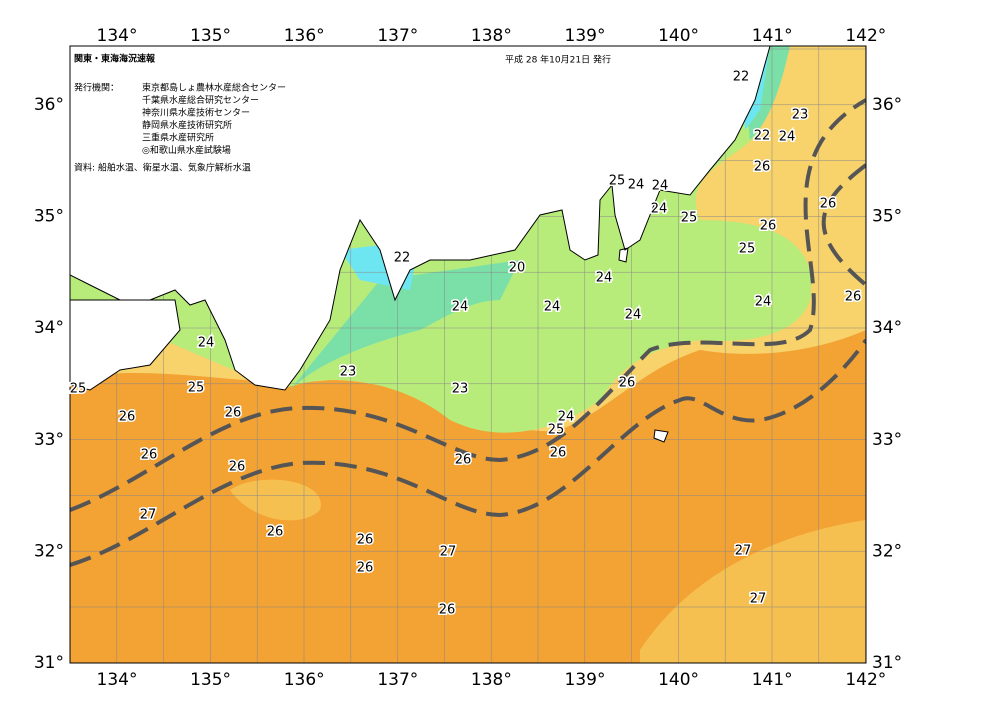 This screenshot has height=713, width=1002. I want to click on legend-box, so click(185, 112).